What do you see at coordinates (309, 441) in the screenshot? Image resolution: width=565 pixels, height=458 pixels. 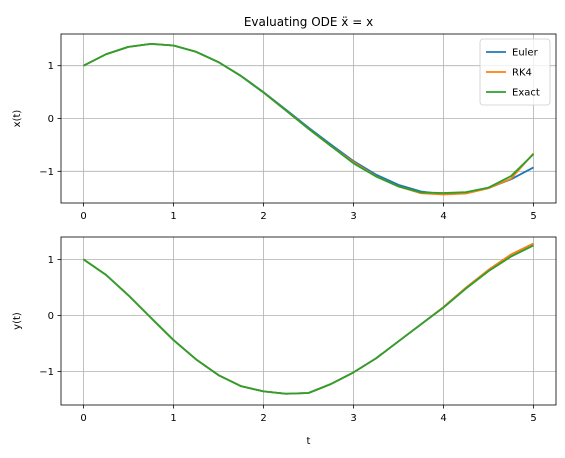 I see `x-axis-label: t` at bounding box center [309, 441].